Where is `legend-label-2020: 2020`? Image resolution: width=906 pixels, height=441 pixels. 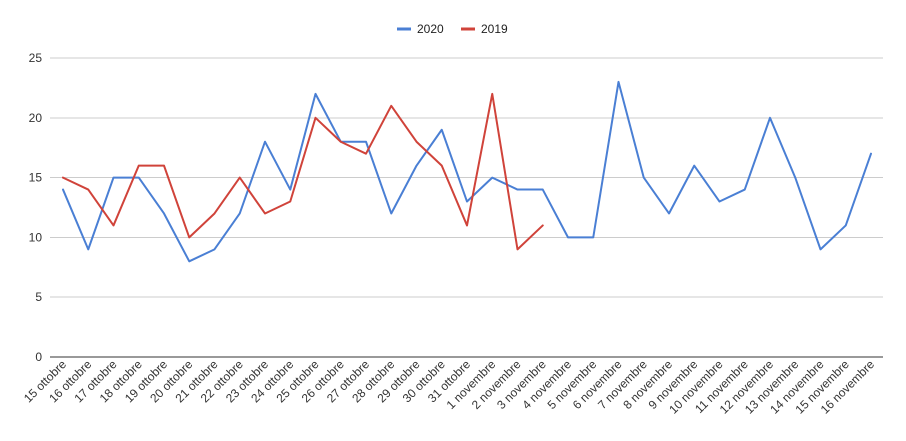
legend-label-2020: 2020 is located at coordinates (430, 29).